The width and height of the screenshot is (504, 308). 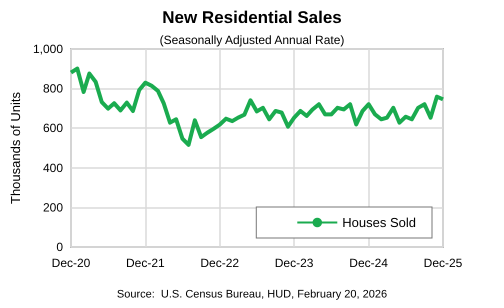 What do you see at coordinates (443, 263) in the screenshot?
I see `x-tick-label: Dec-25` at bounding box center [443, 263].